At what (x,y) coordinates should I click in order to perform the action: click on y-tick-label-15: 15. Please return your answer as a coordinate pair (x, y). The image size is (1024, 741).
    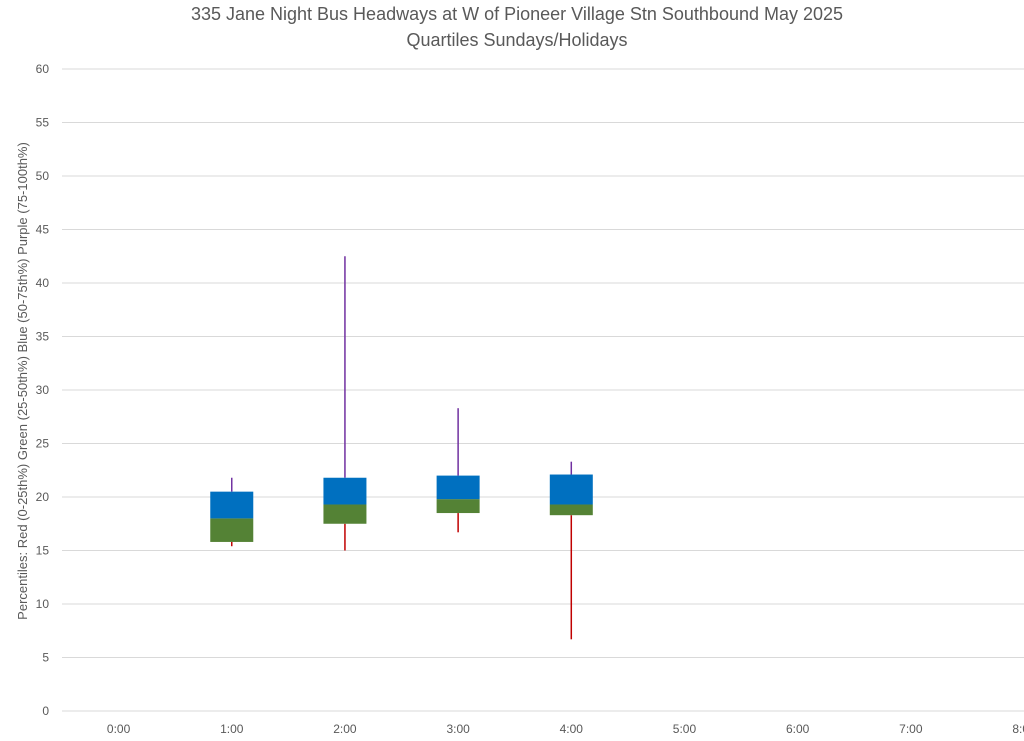
    Looking at the image, I should click on (43, 551).